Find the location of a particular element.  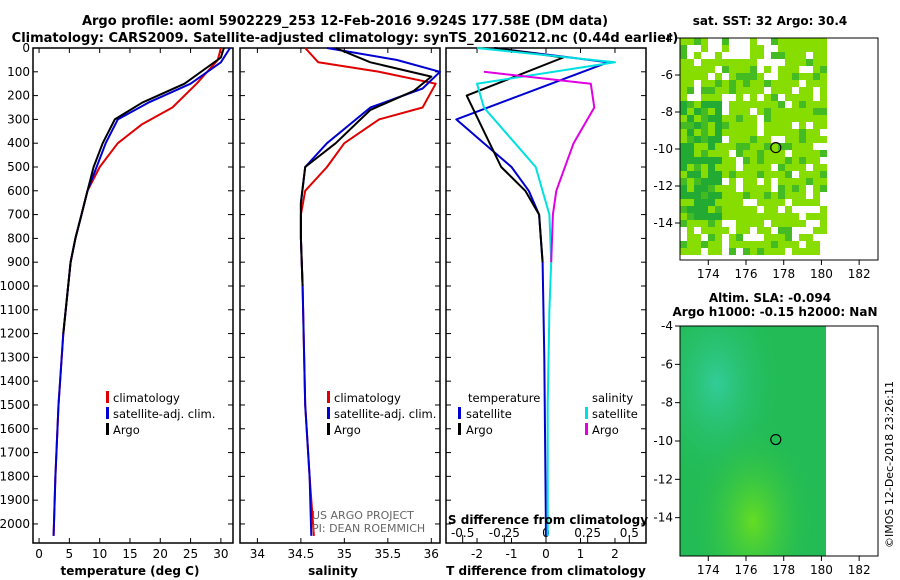

x-tick-label: 0 is located at coordinates (39, 554).